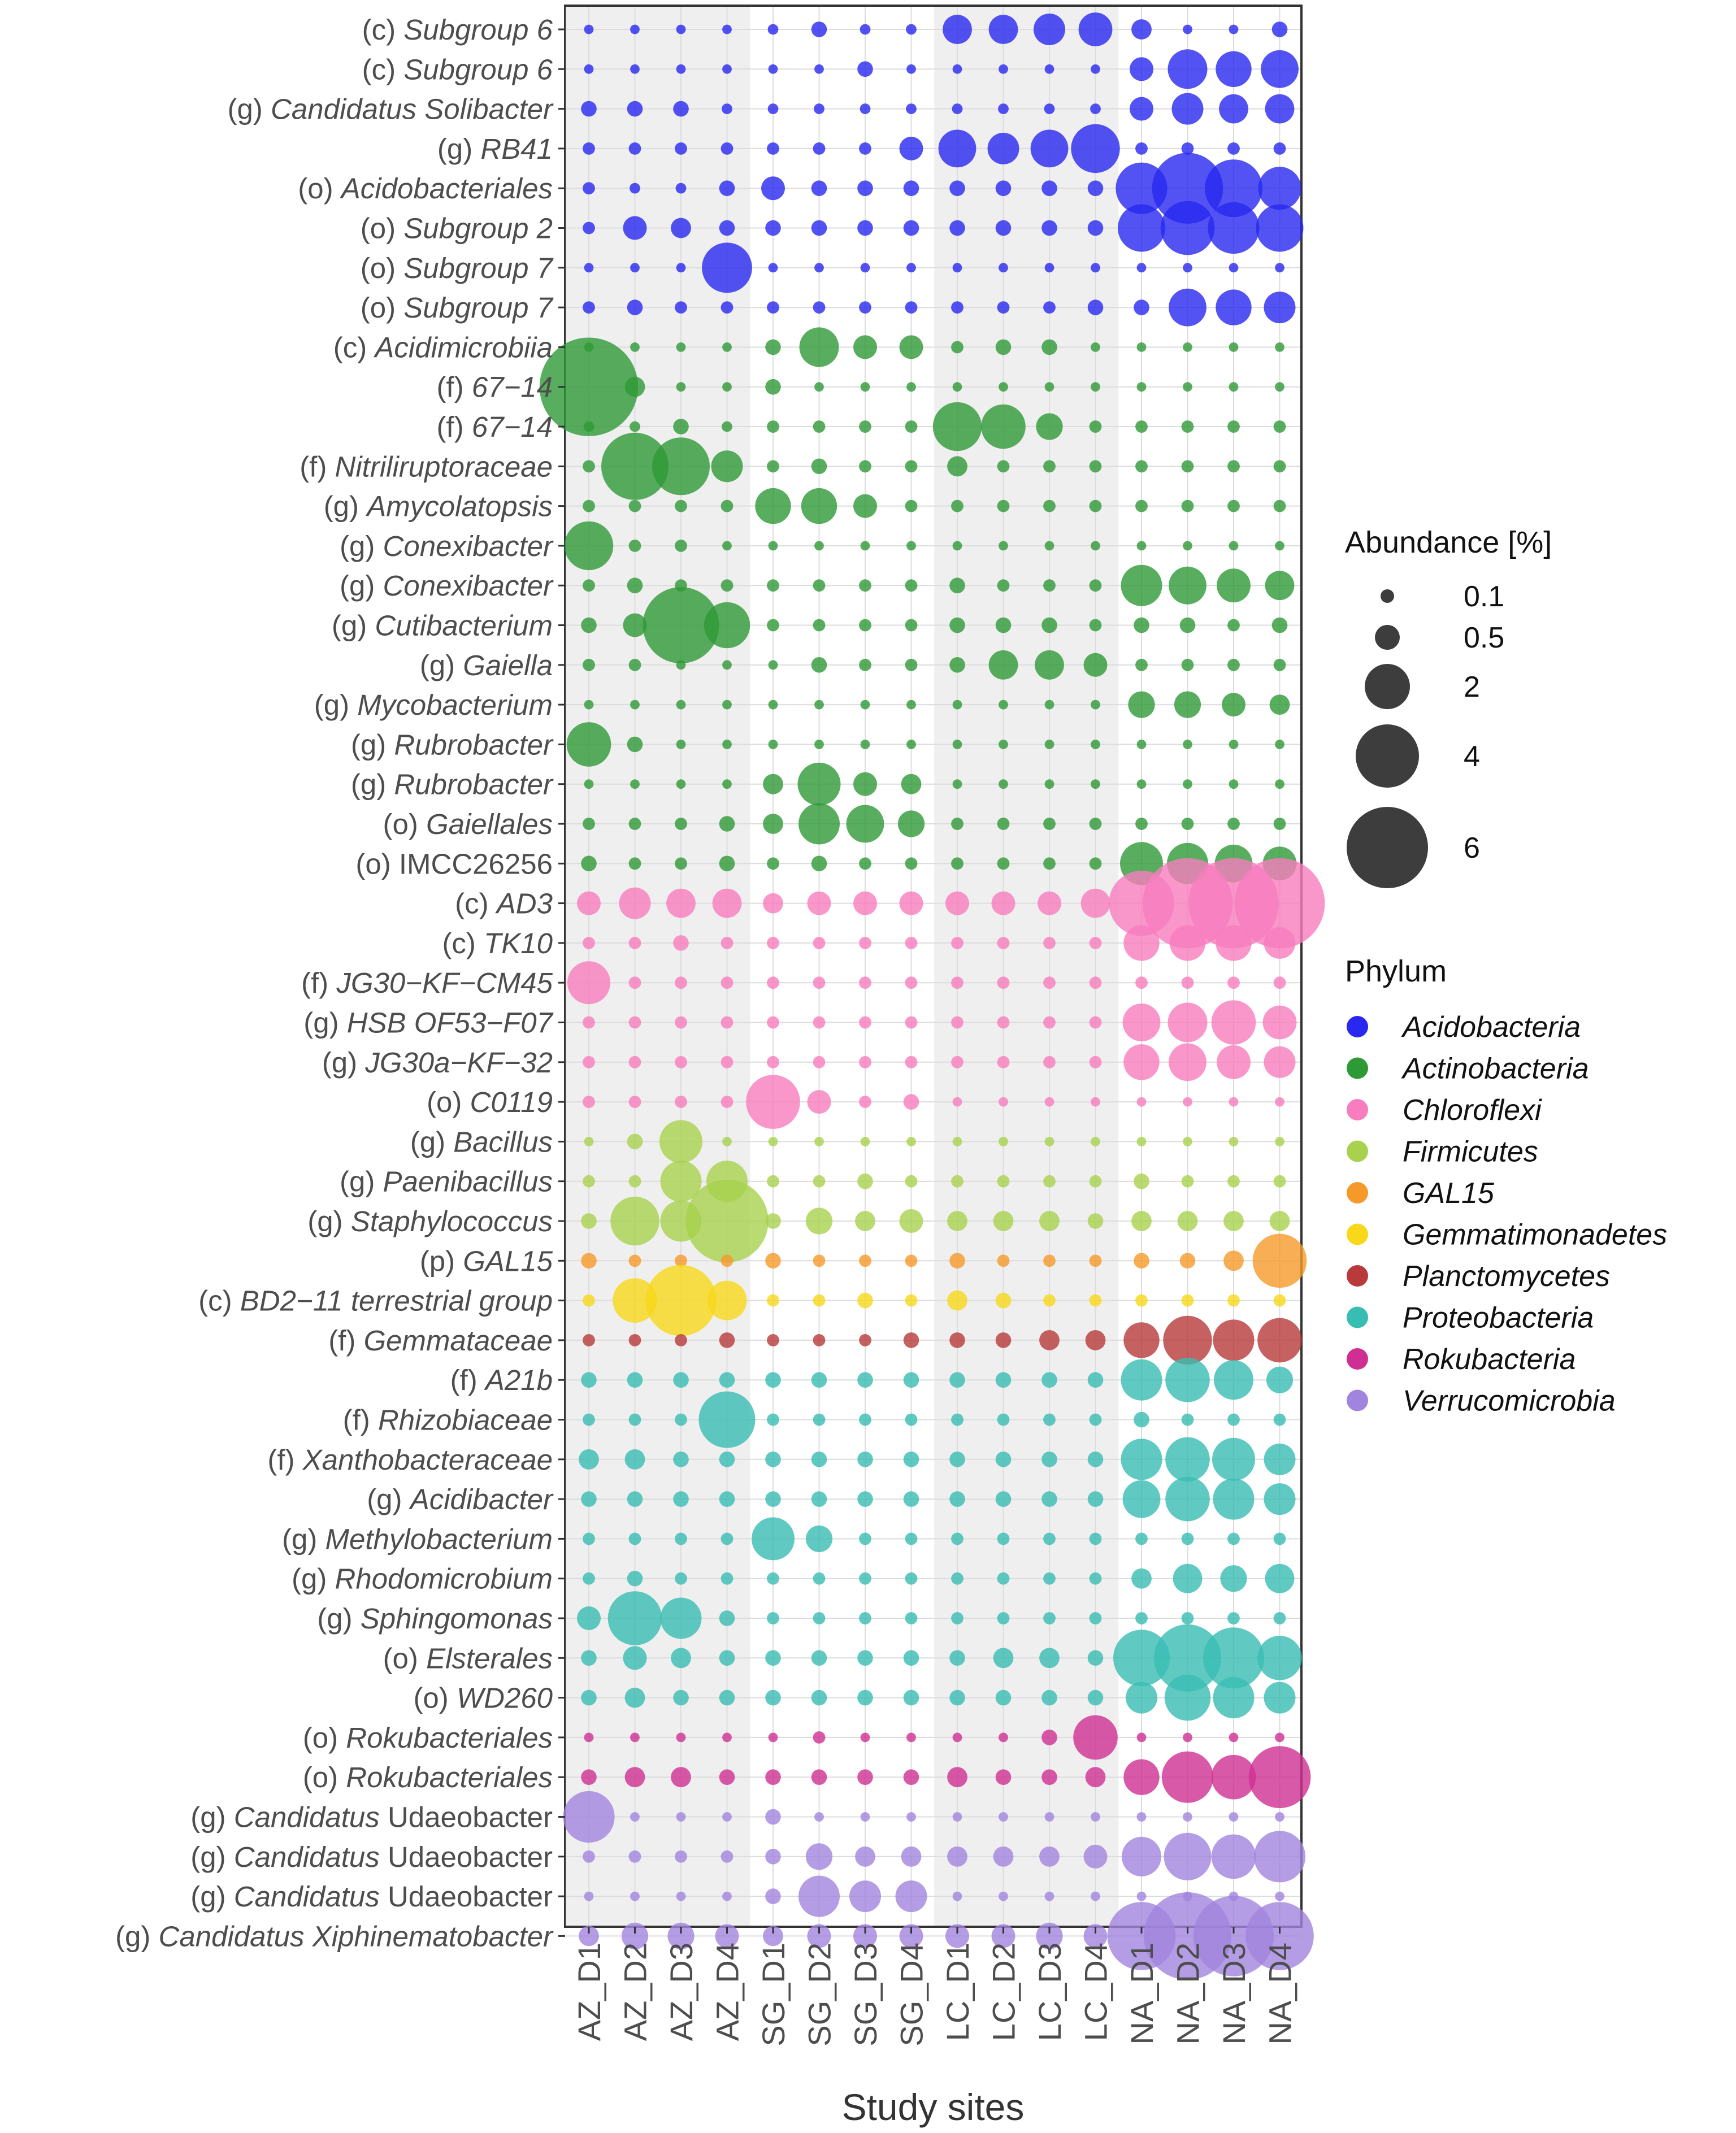 This screenshot has height=2133, width=1736. Describe the element at coordinates (494, 427) in the screenshot. I see `y-tick-label: (f) 67−14` at that location.